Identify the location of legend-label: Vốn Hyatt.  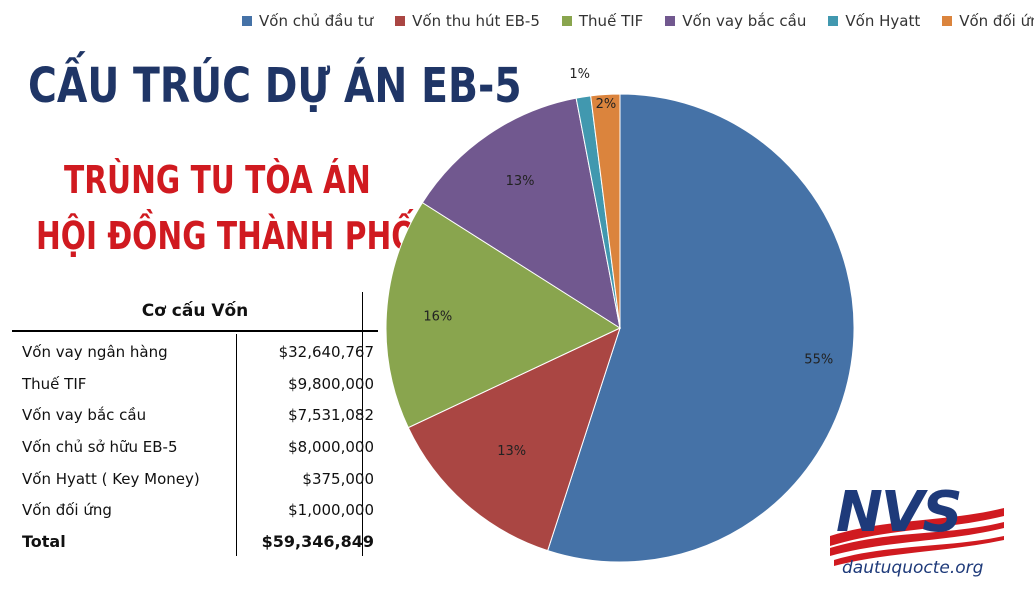
(883, 21).